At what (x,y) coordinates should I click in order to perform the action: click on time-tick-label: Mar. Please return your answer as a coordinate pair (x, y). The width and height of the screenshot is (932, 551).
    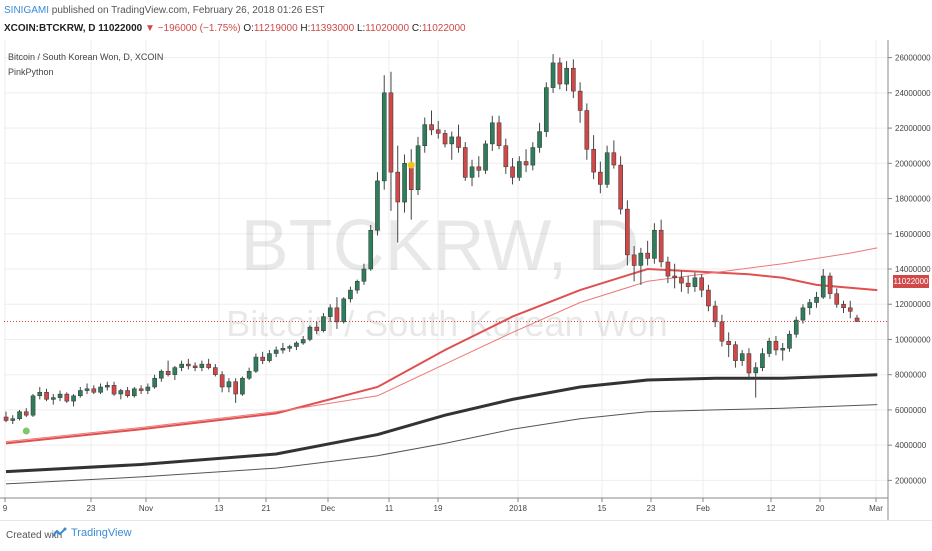
    Looking at the image, I should click on (876, 508).